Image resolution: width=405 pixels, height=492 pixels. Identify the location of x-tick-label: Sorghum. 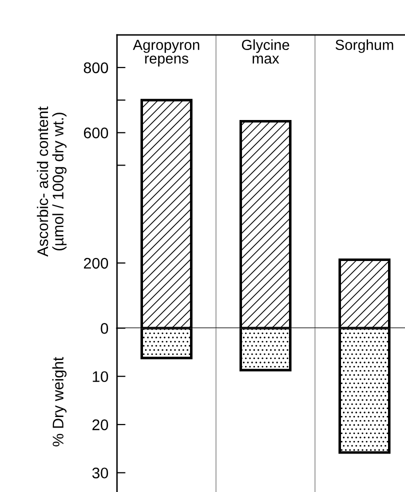
(365, 46).